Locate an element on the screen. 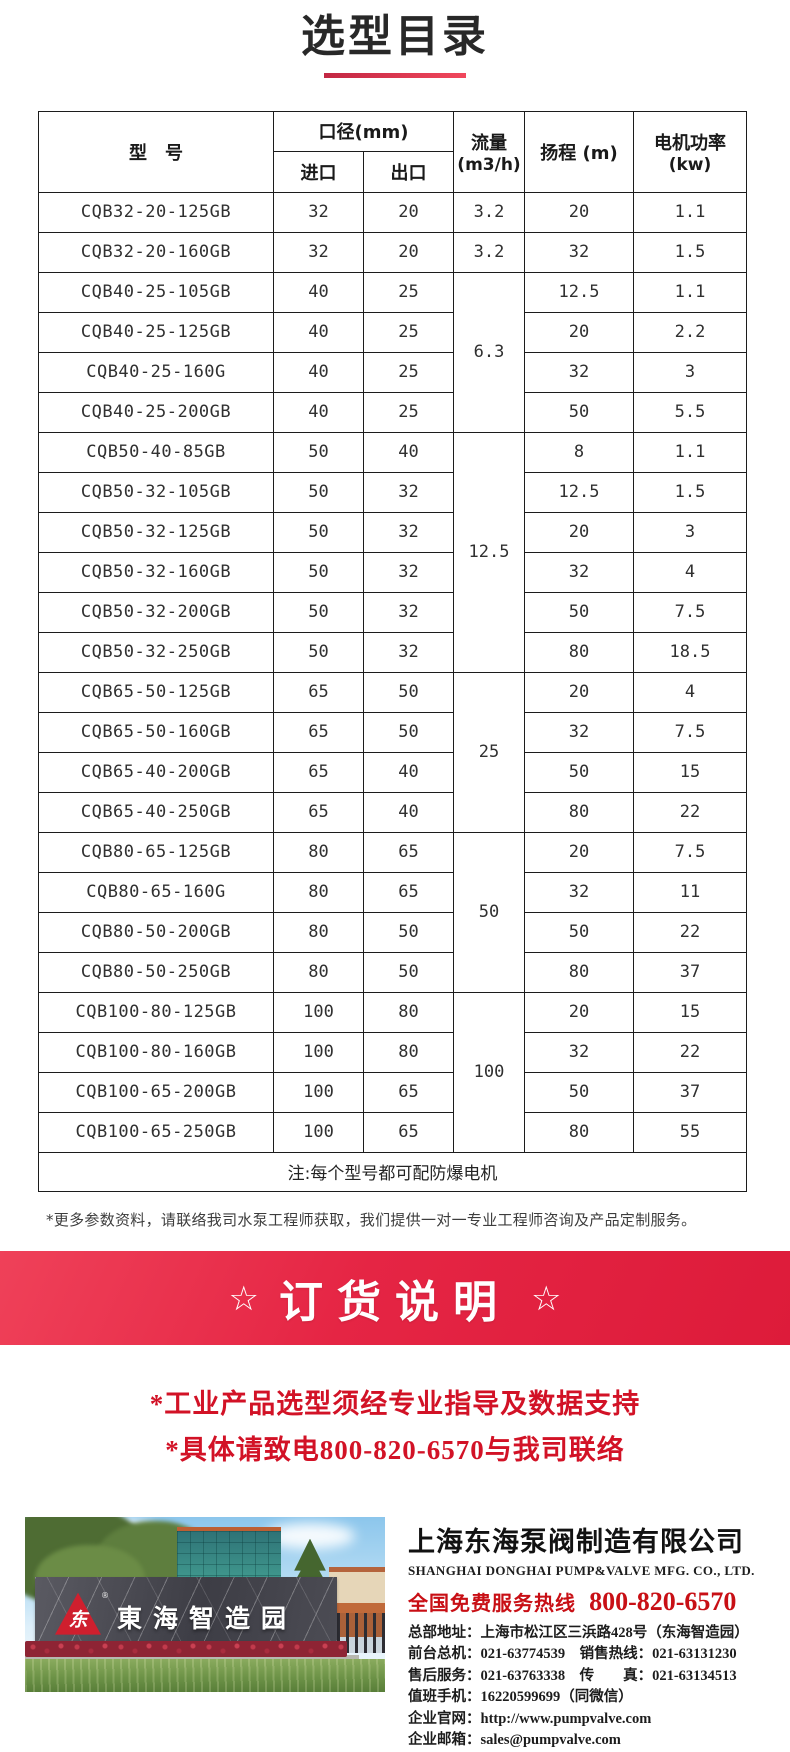 This screenshot has height=1752, width=790. cell-model: CQB50-32-250GB is located at coordinates (156, 652).